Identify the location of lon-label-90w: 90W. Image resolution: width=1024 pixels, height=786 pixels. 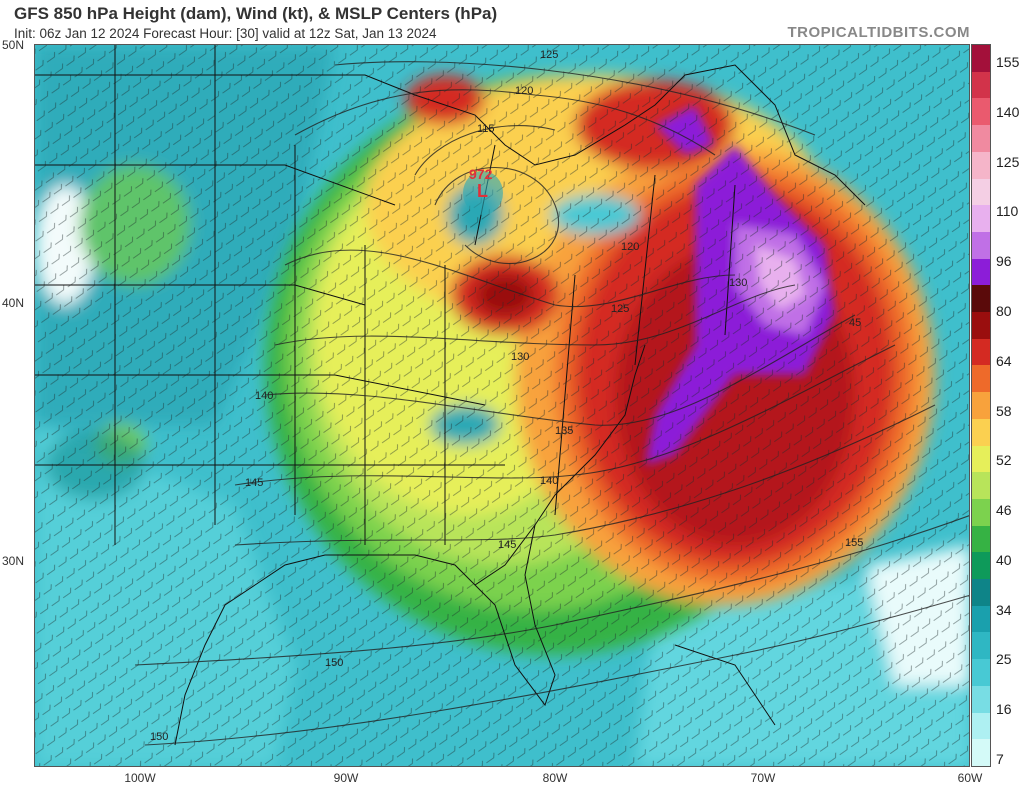
(346, 778).